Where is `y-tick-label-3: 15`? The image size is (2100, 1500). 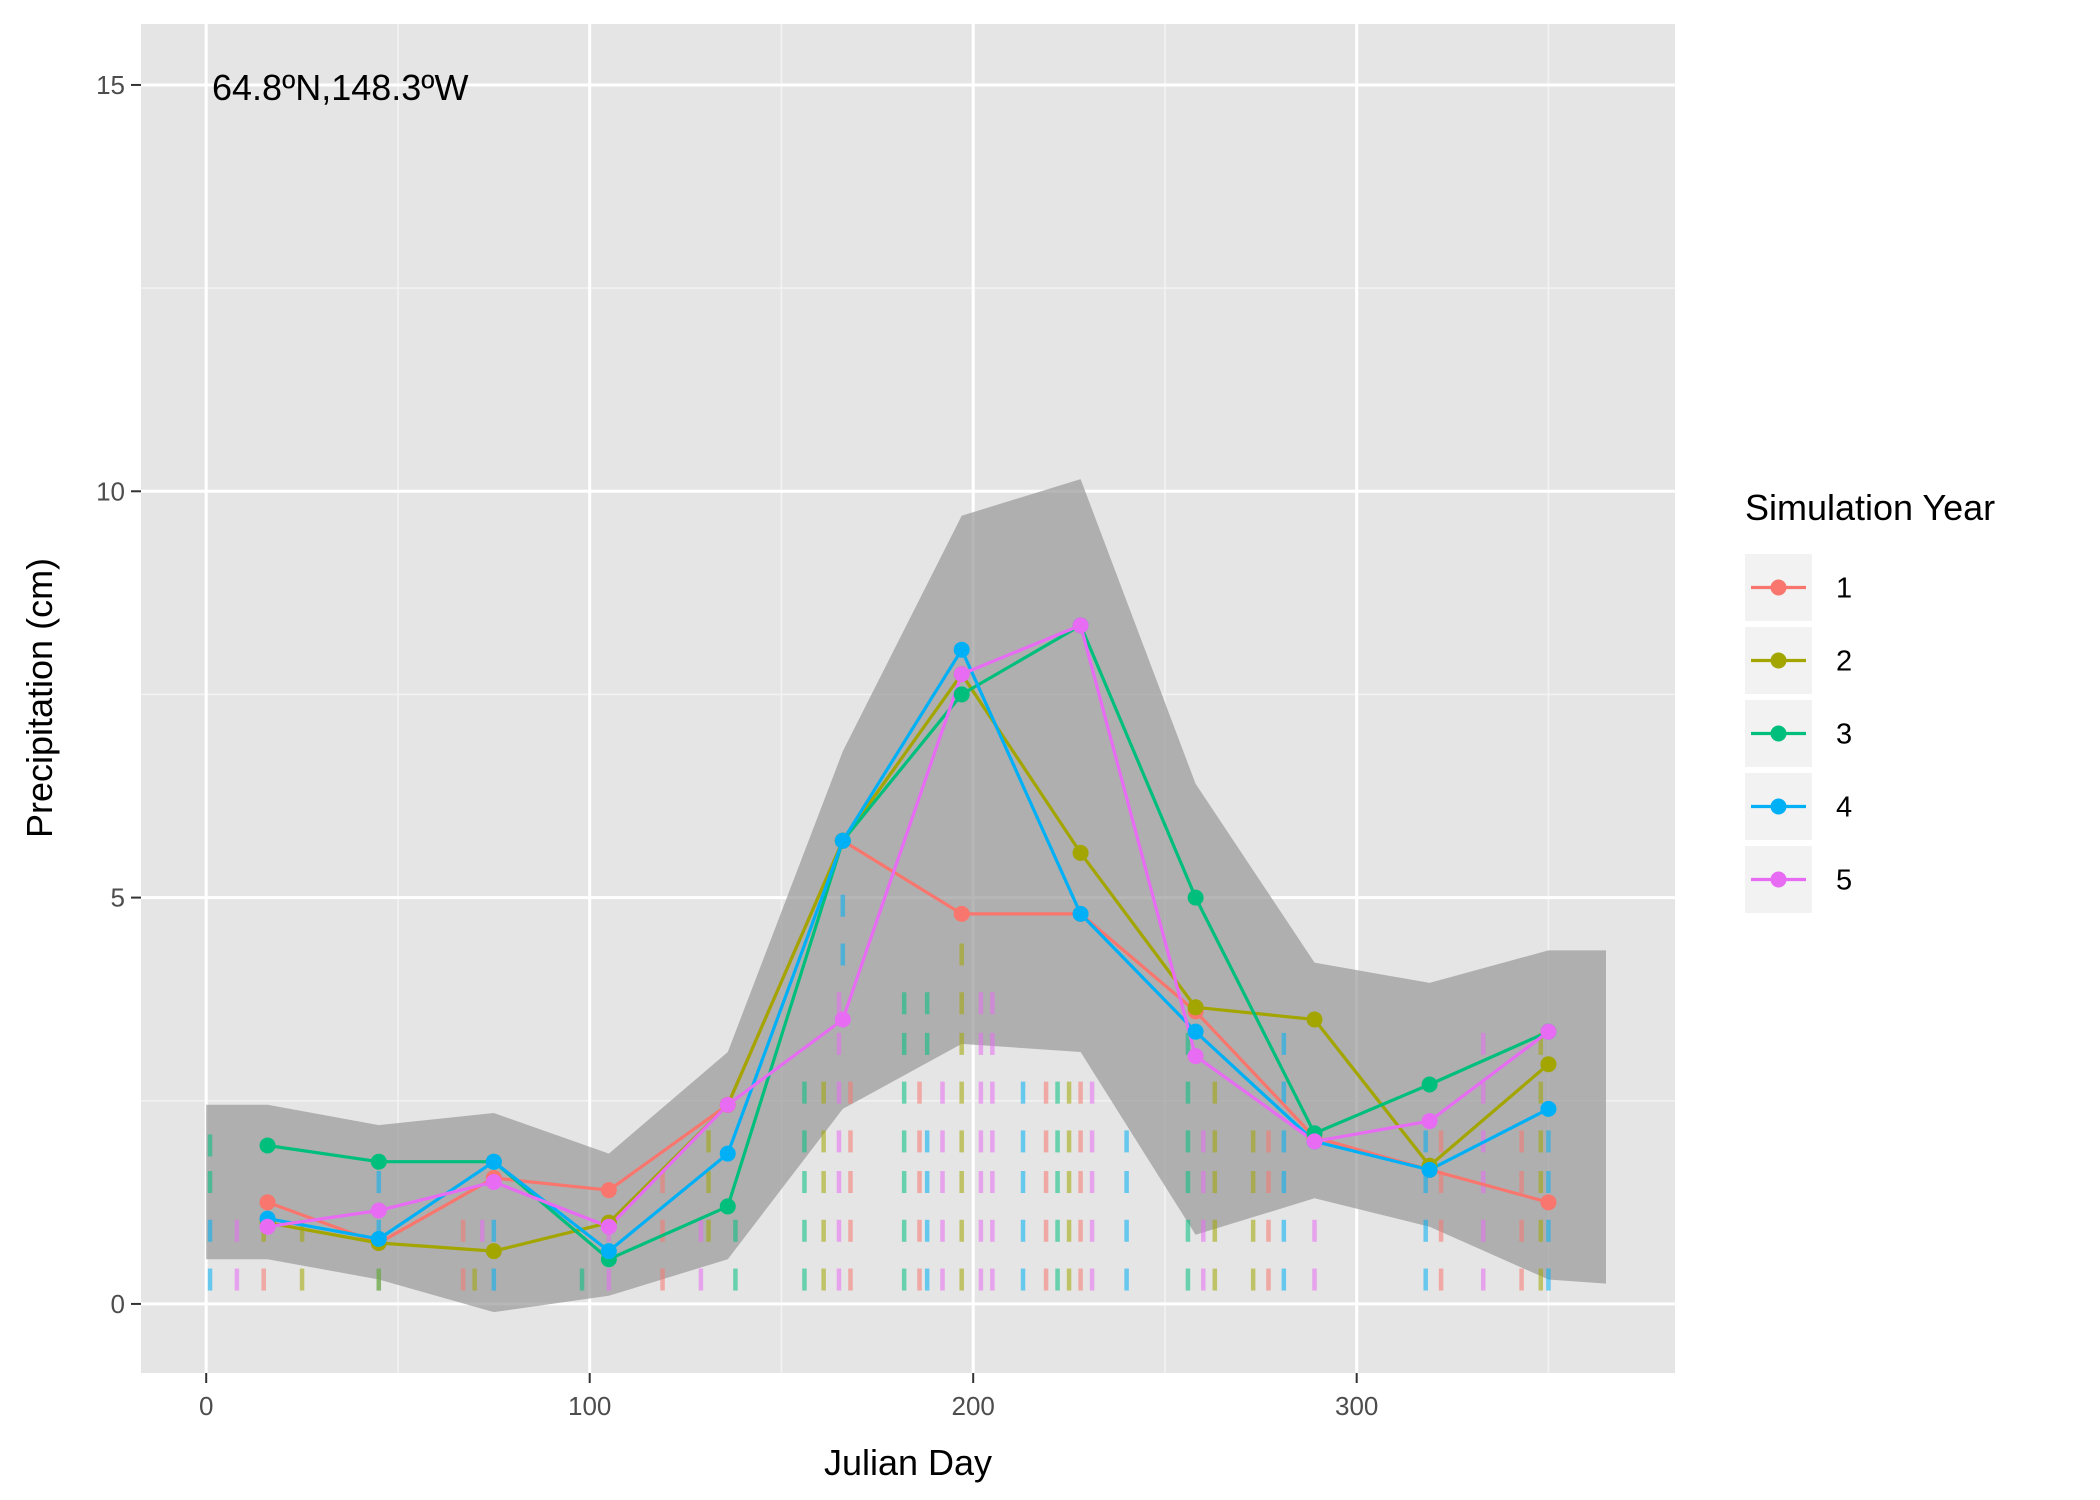
y-tick-label-3: 15 is located at coordinates (110, 85).